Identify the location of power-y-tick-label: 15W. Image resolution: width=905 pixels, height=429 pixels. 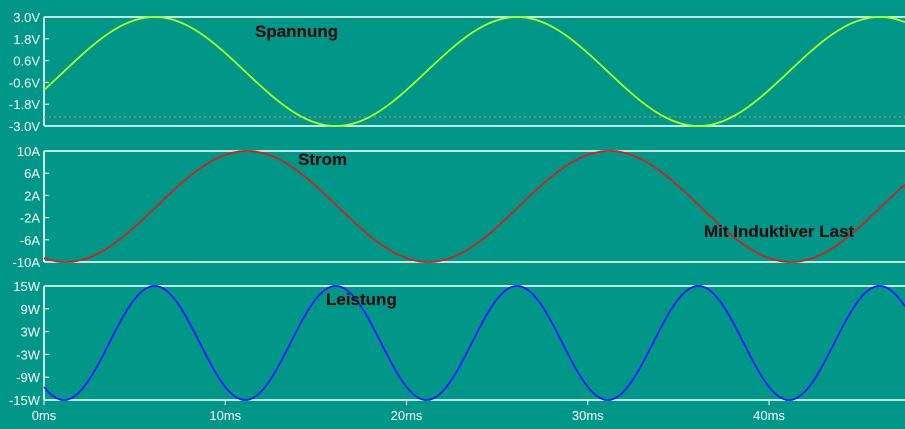
(26, 286).